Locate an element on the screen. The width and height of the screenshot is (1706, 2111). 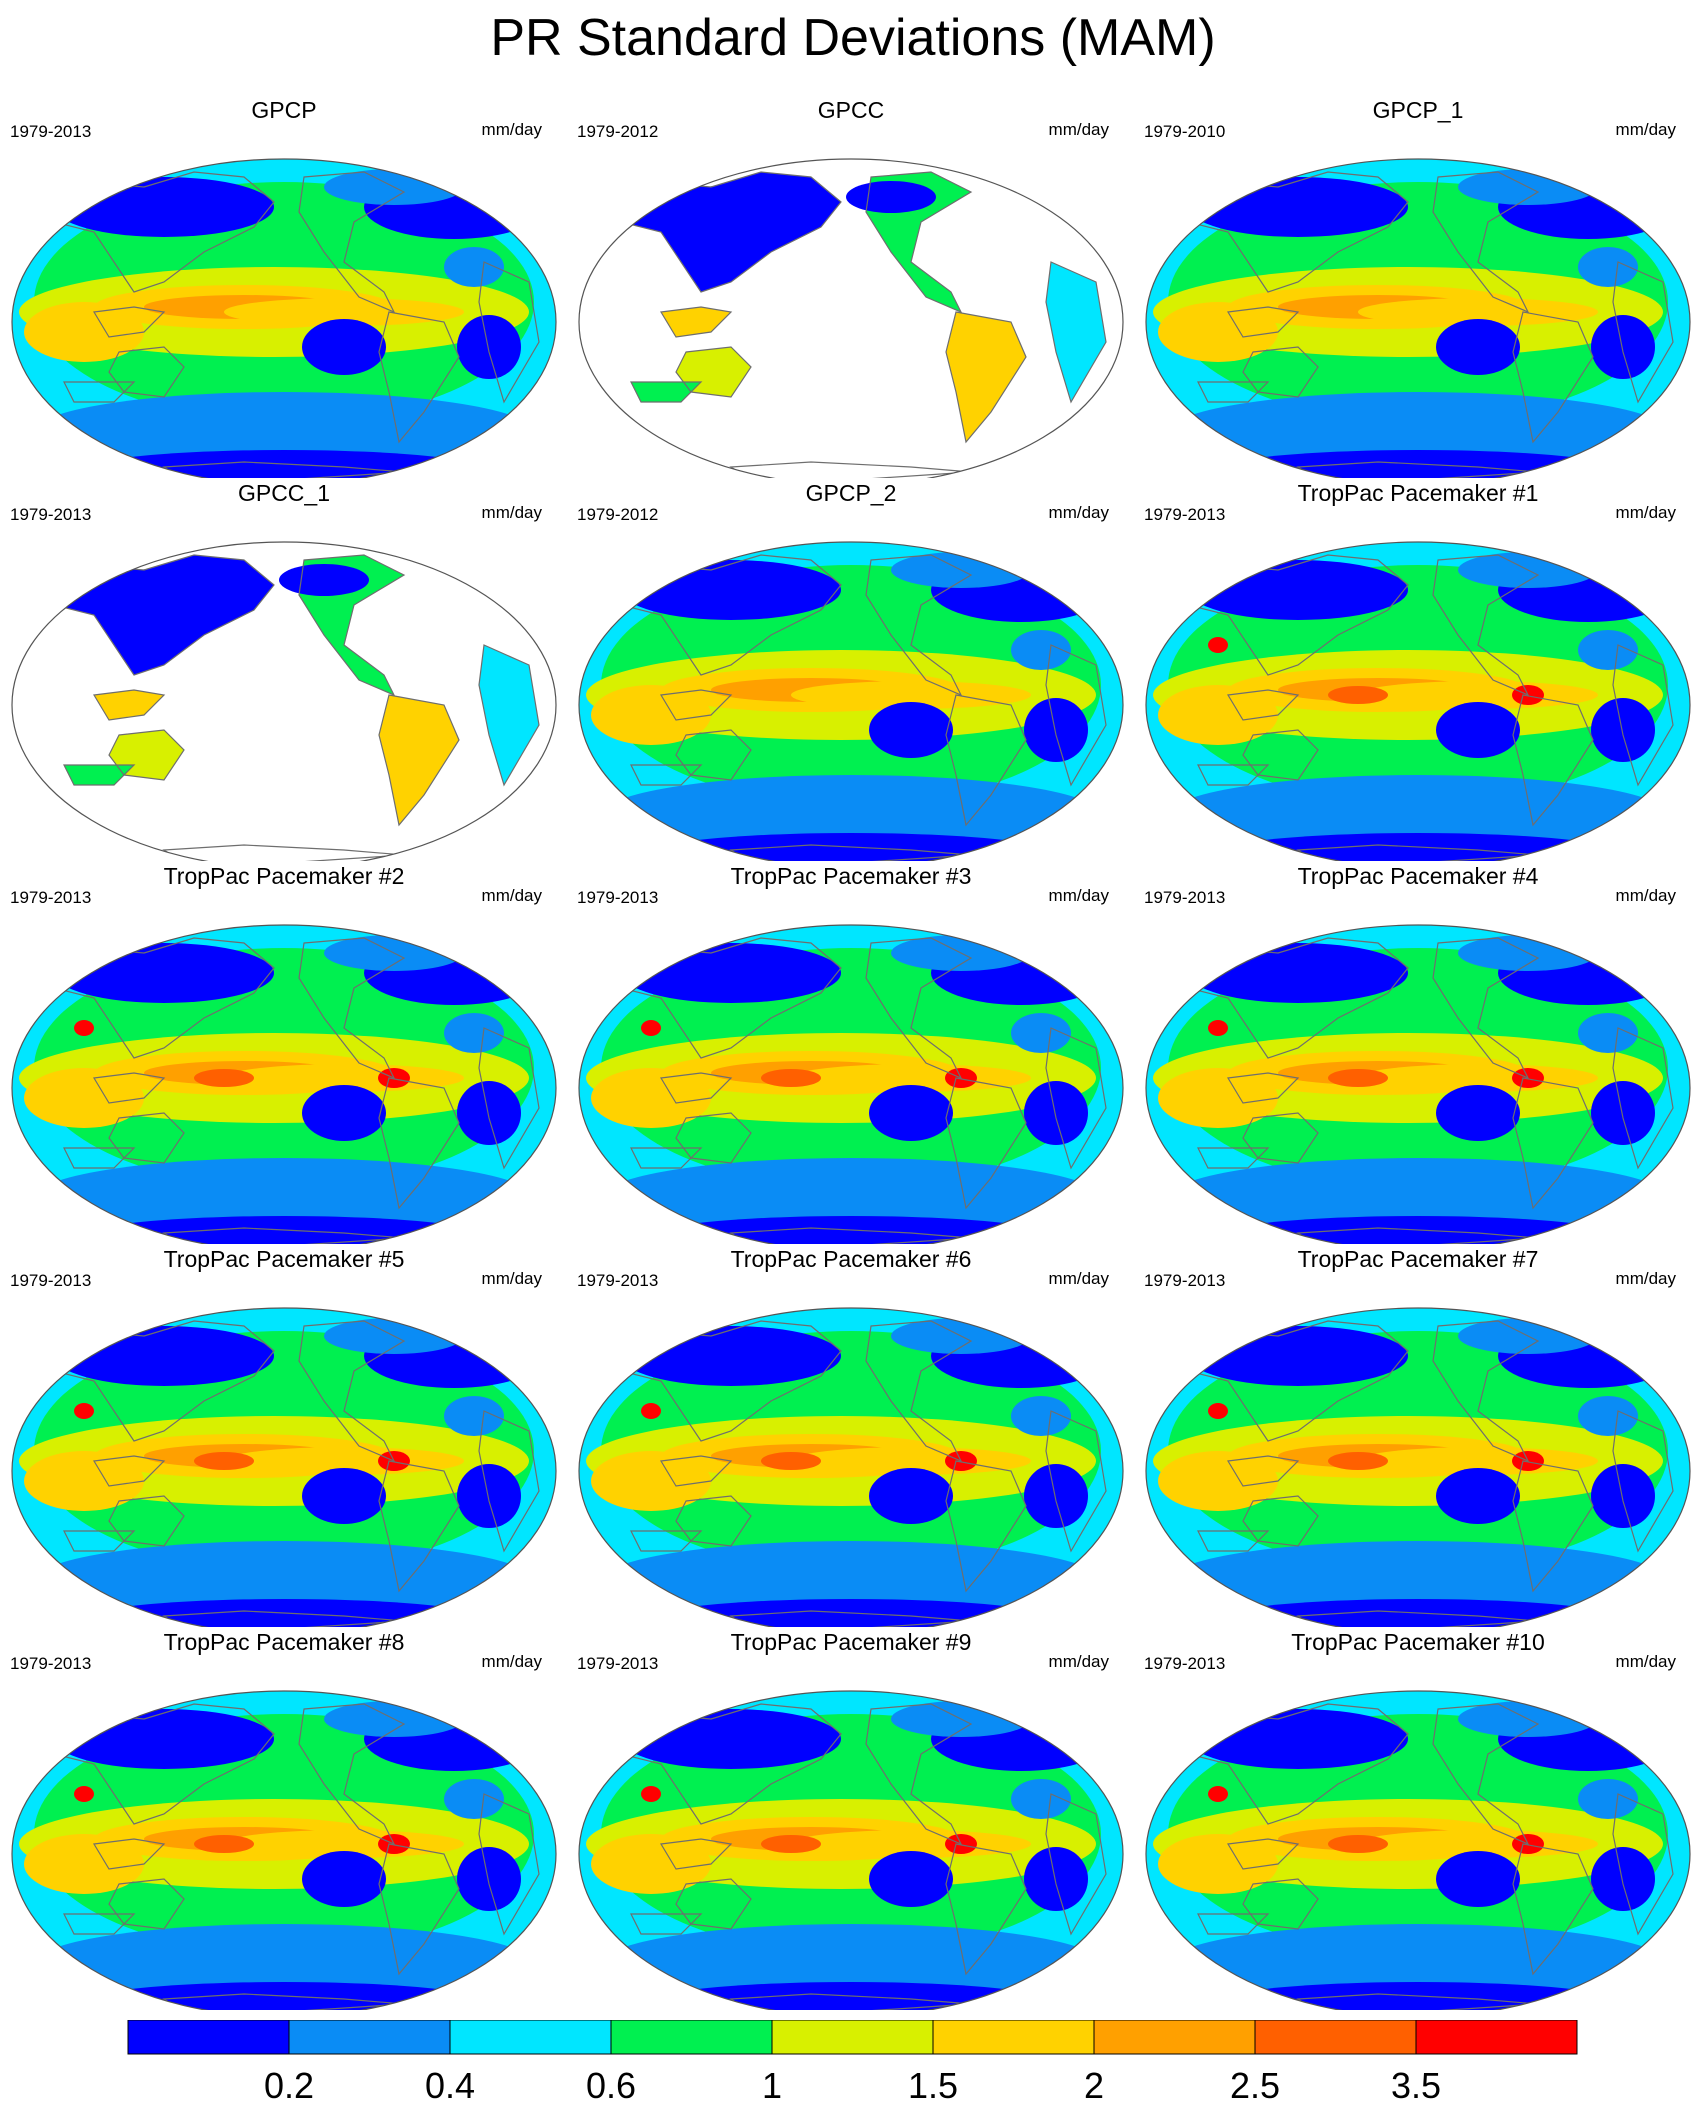
map-panel: TropPac Pacemaker #1 1979-2013 mm/day is located at coordinates (1418, 670).